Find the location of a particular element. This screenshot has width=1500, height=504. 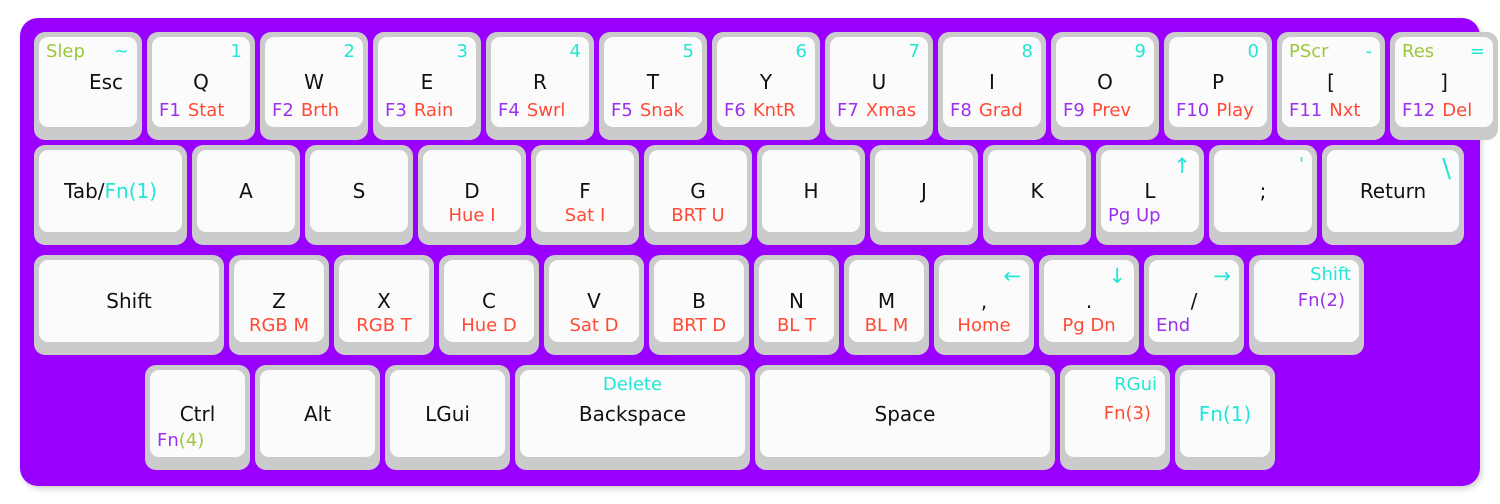

key-f: F Sat I is located at coordinates (585, 195).